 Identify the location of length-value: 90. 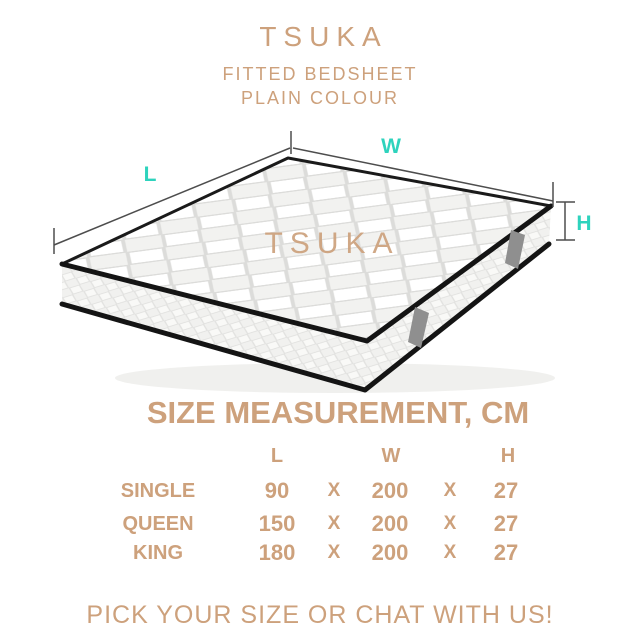
(277, 490).